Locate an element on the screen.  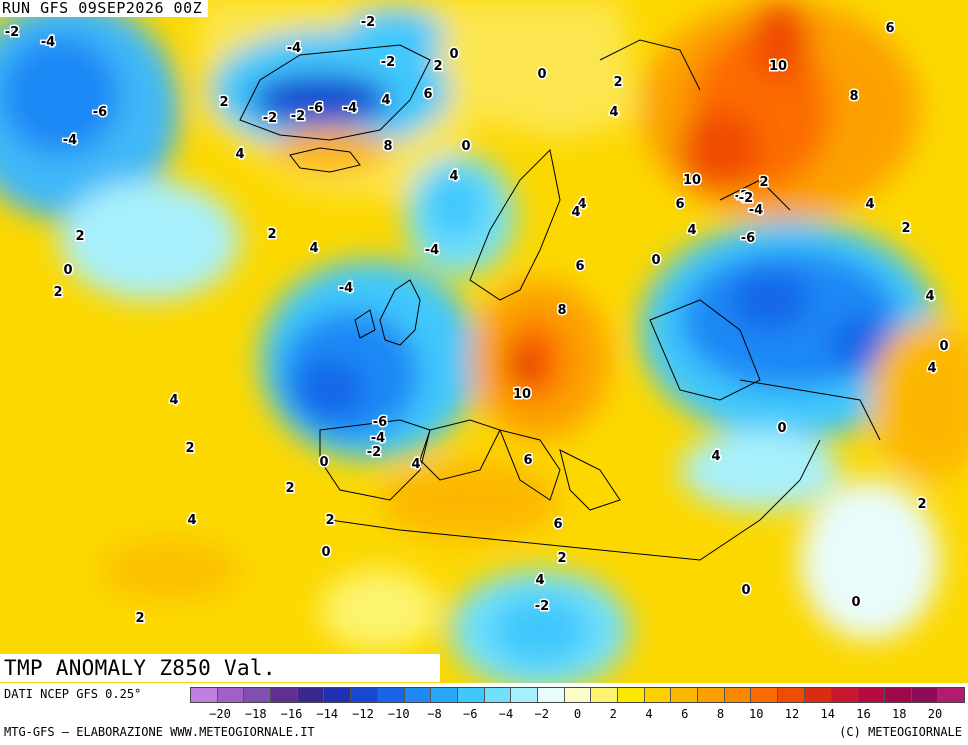
scale-tick-label: −8 is located at coordinates (434, 714).